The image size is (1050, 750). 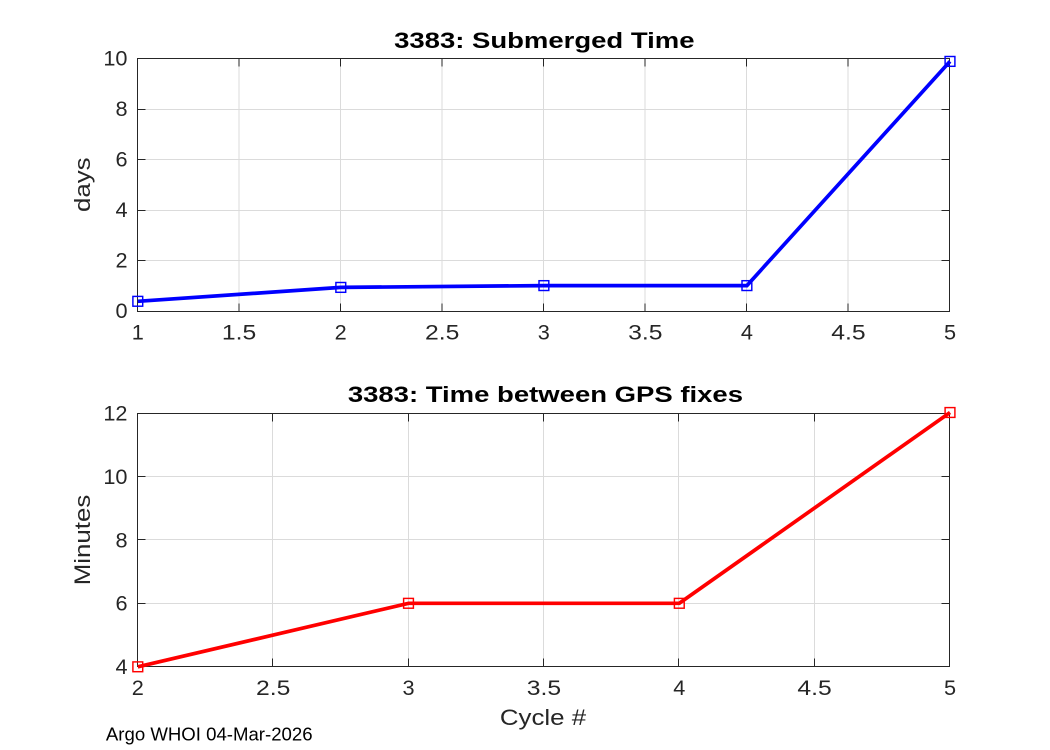 I want to click on svg-text: days, so click(x=82, y=184).